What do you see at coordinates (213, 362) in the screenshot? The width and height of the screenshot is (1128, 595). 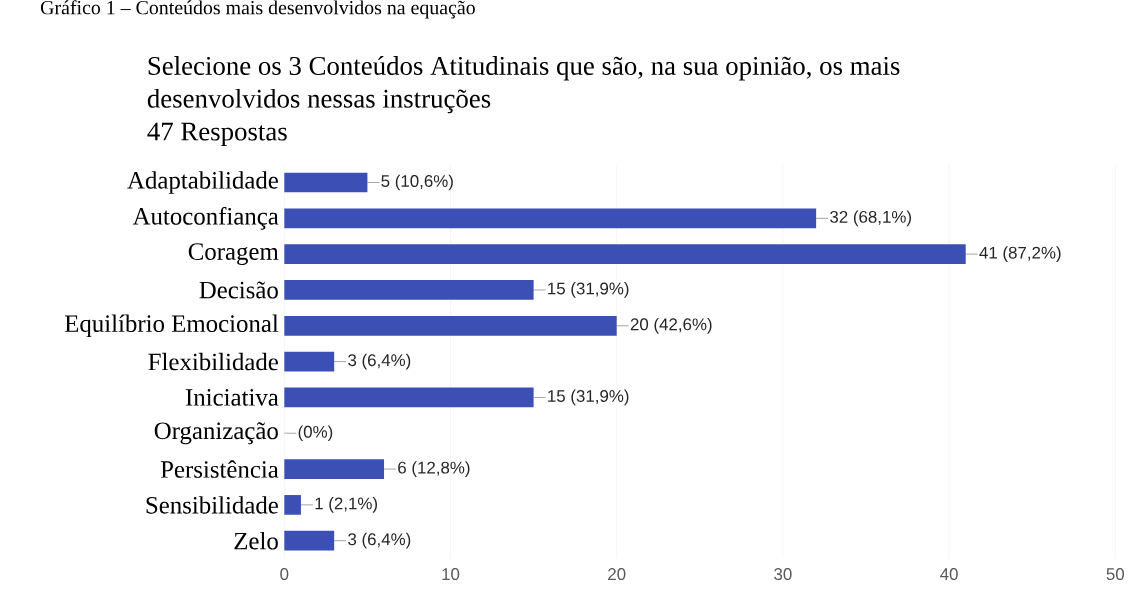 I see `y-tick-label: Flexibilidade` at bounding box center [213, 362].